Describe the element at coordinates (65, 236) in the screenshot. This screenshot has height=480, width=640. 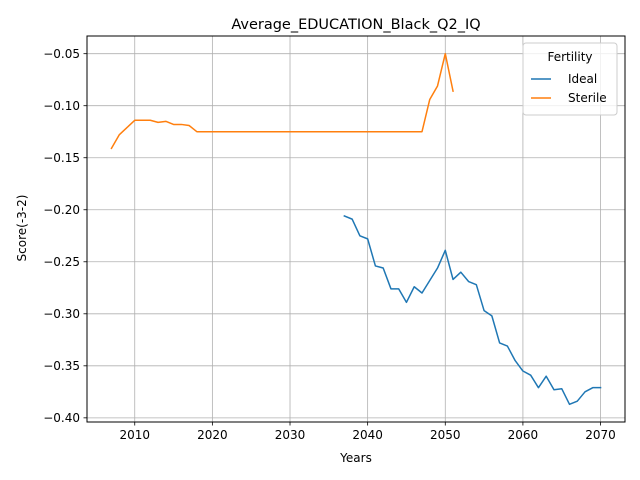
I see `y-axis: −0.40 −0.35 −0.30 −0.25 −0.20 −0.15 −0.10 −0.05` at that location.